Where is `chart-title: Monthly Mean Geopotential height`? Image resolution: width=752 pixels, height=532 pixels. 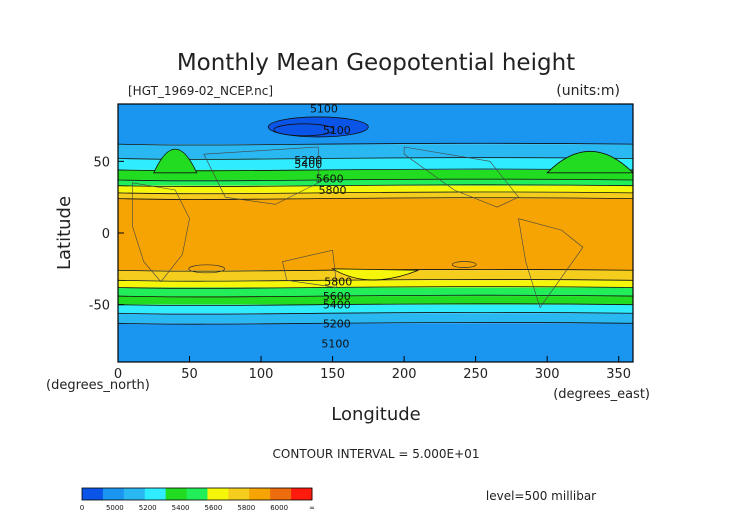
chart-title: Monthly Mean Geopotential height is located at coordinates (376, 63).